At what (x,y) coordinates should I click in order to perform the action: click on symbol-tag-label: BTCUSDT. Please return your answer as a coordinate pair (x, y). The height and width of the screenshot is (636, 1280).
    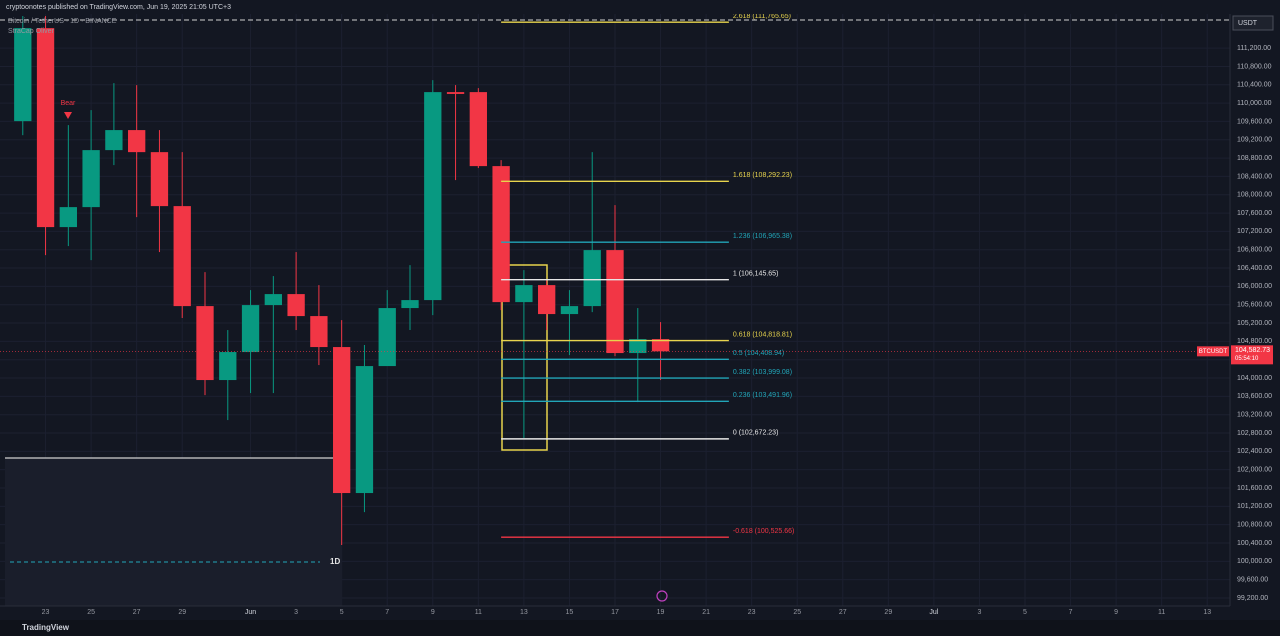
    Looking at the image, I should click on (1213, 352).